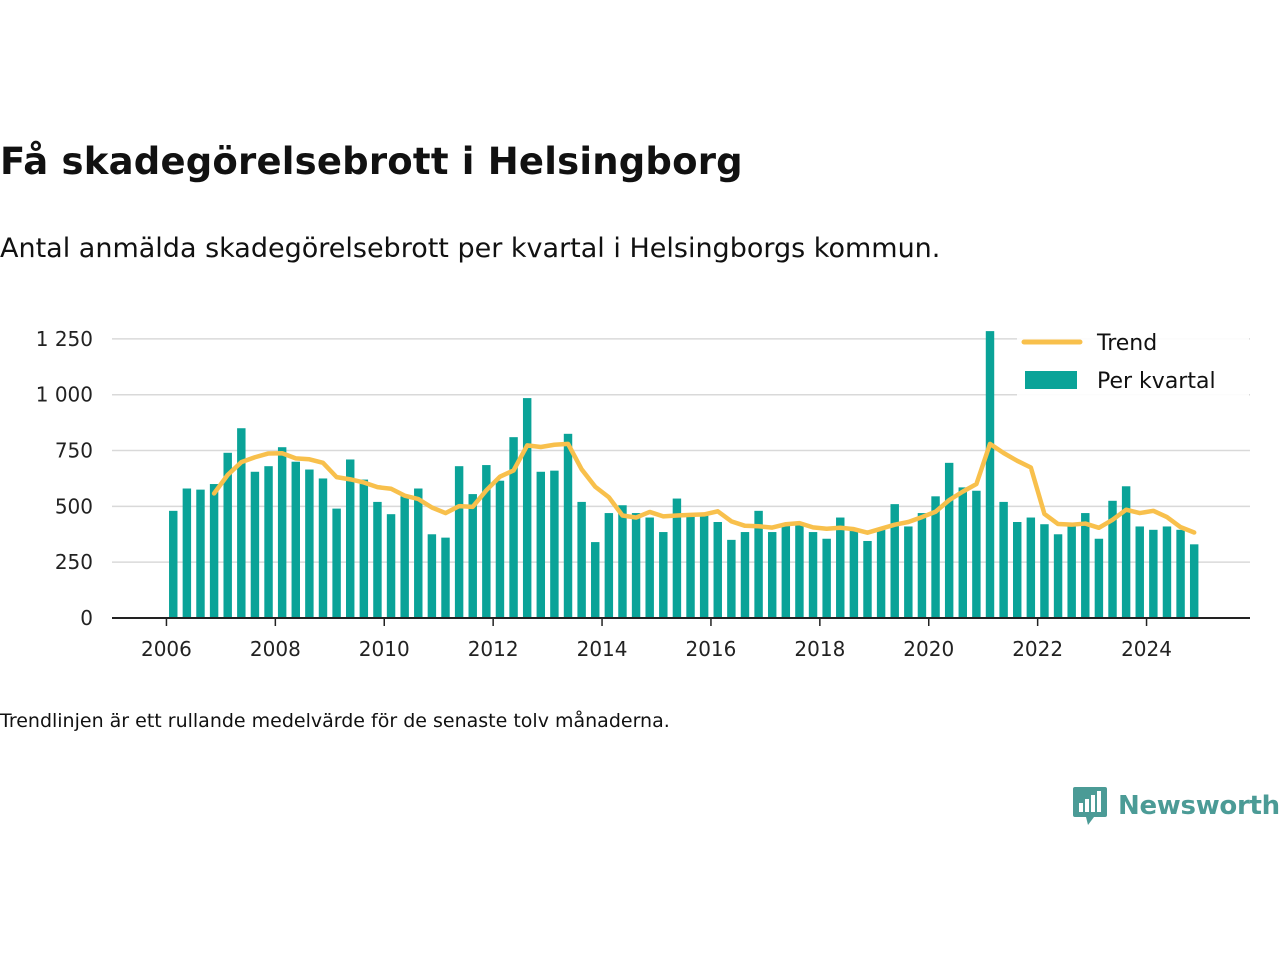 Image resolution: width=1280 pixels, height=960 pixels. I want to click on y-tick-label: 0, so click(86, 618).